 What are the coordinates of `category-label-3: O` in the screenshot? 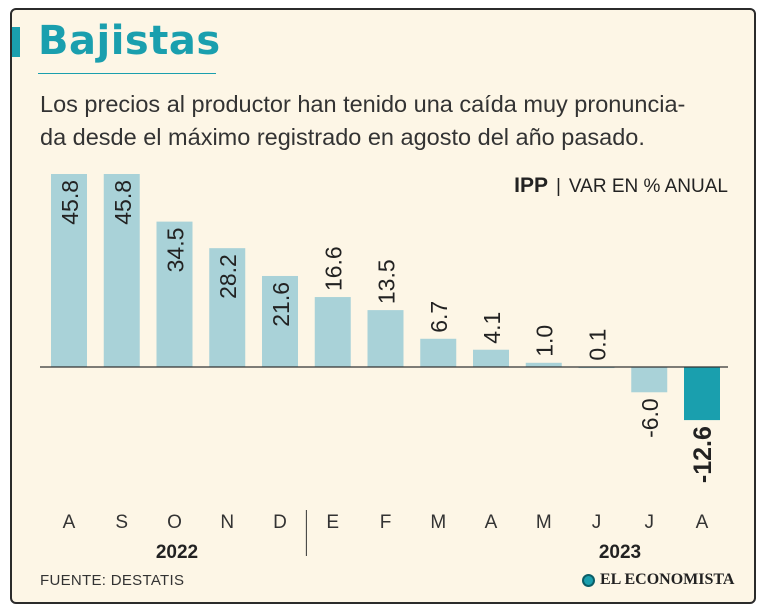 It's located at (174, 522).